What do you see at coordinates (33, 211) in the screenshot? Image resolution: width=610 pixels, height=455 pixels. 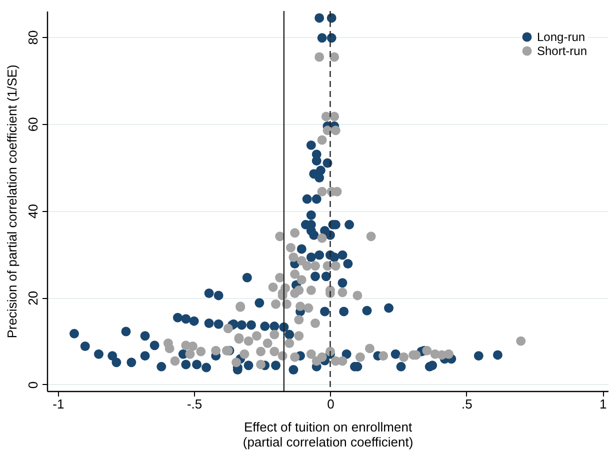 I see `y-tick-label: 40` at bounding box center [33, 211].